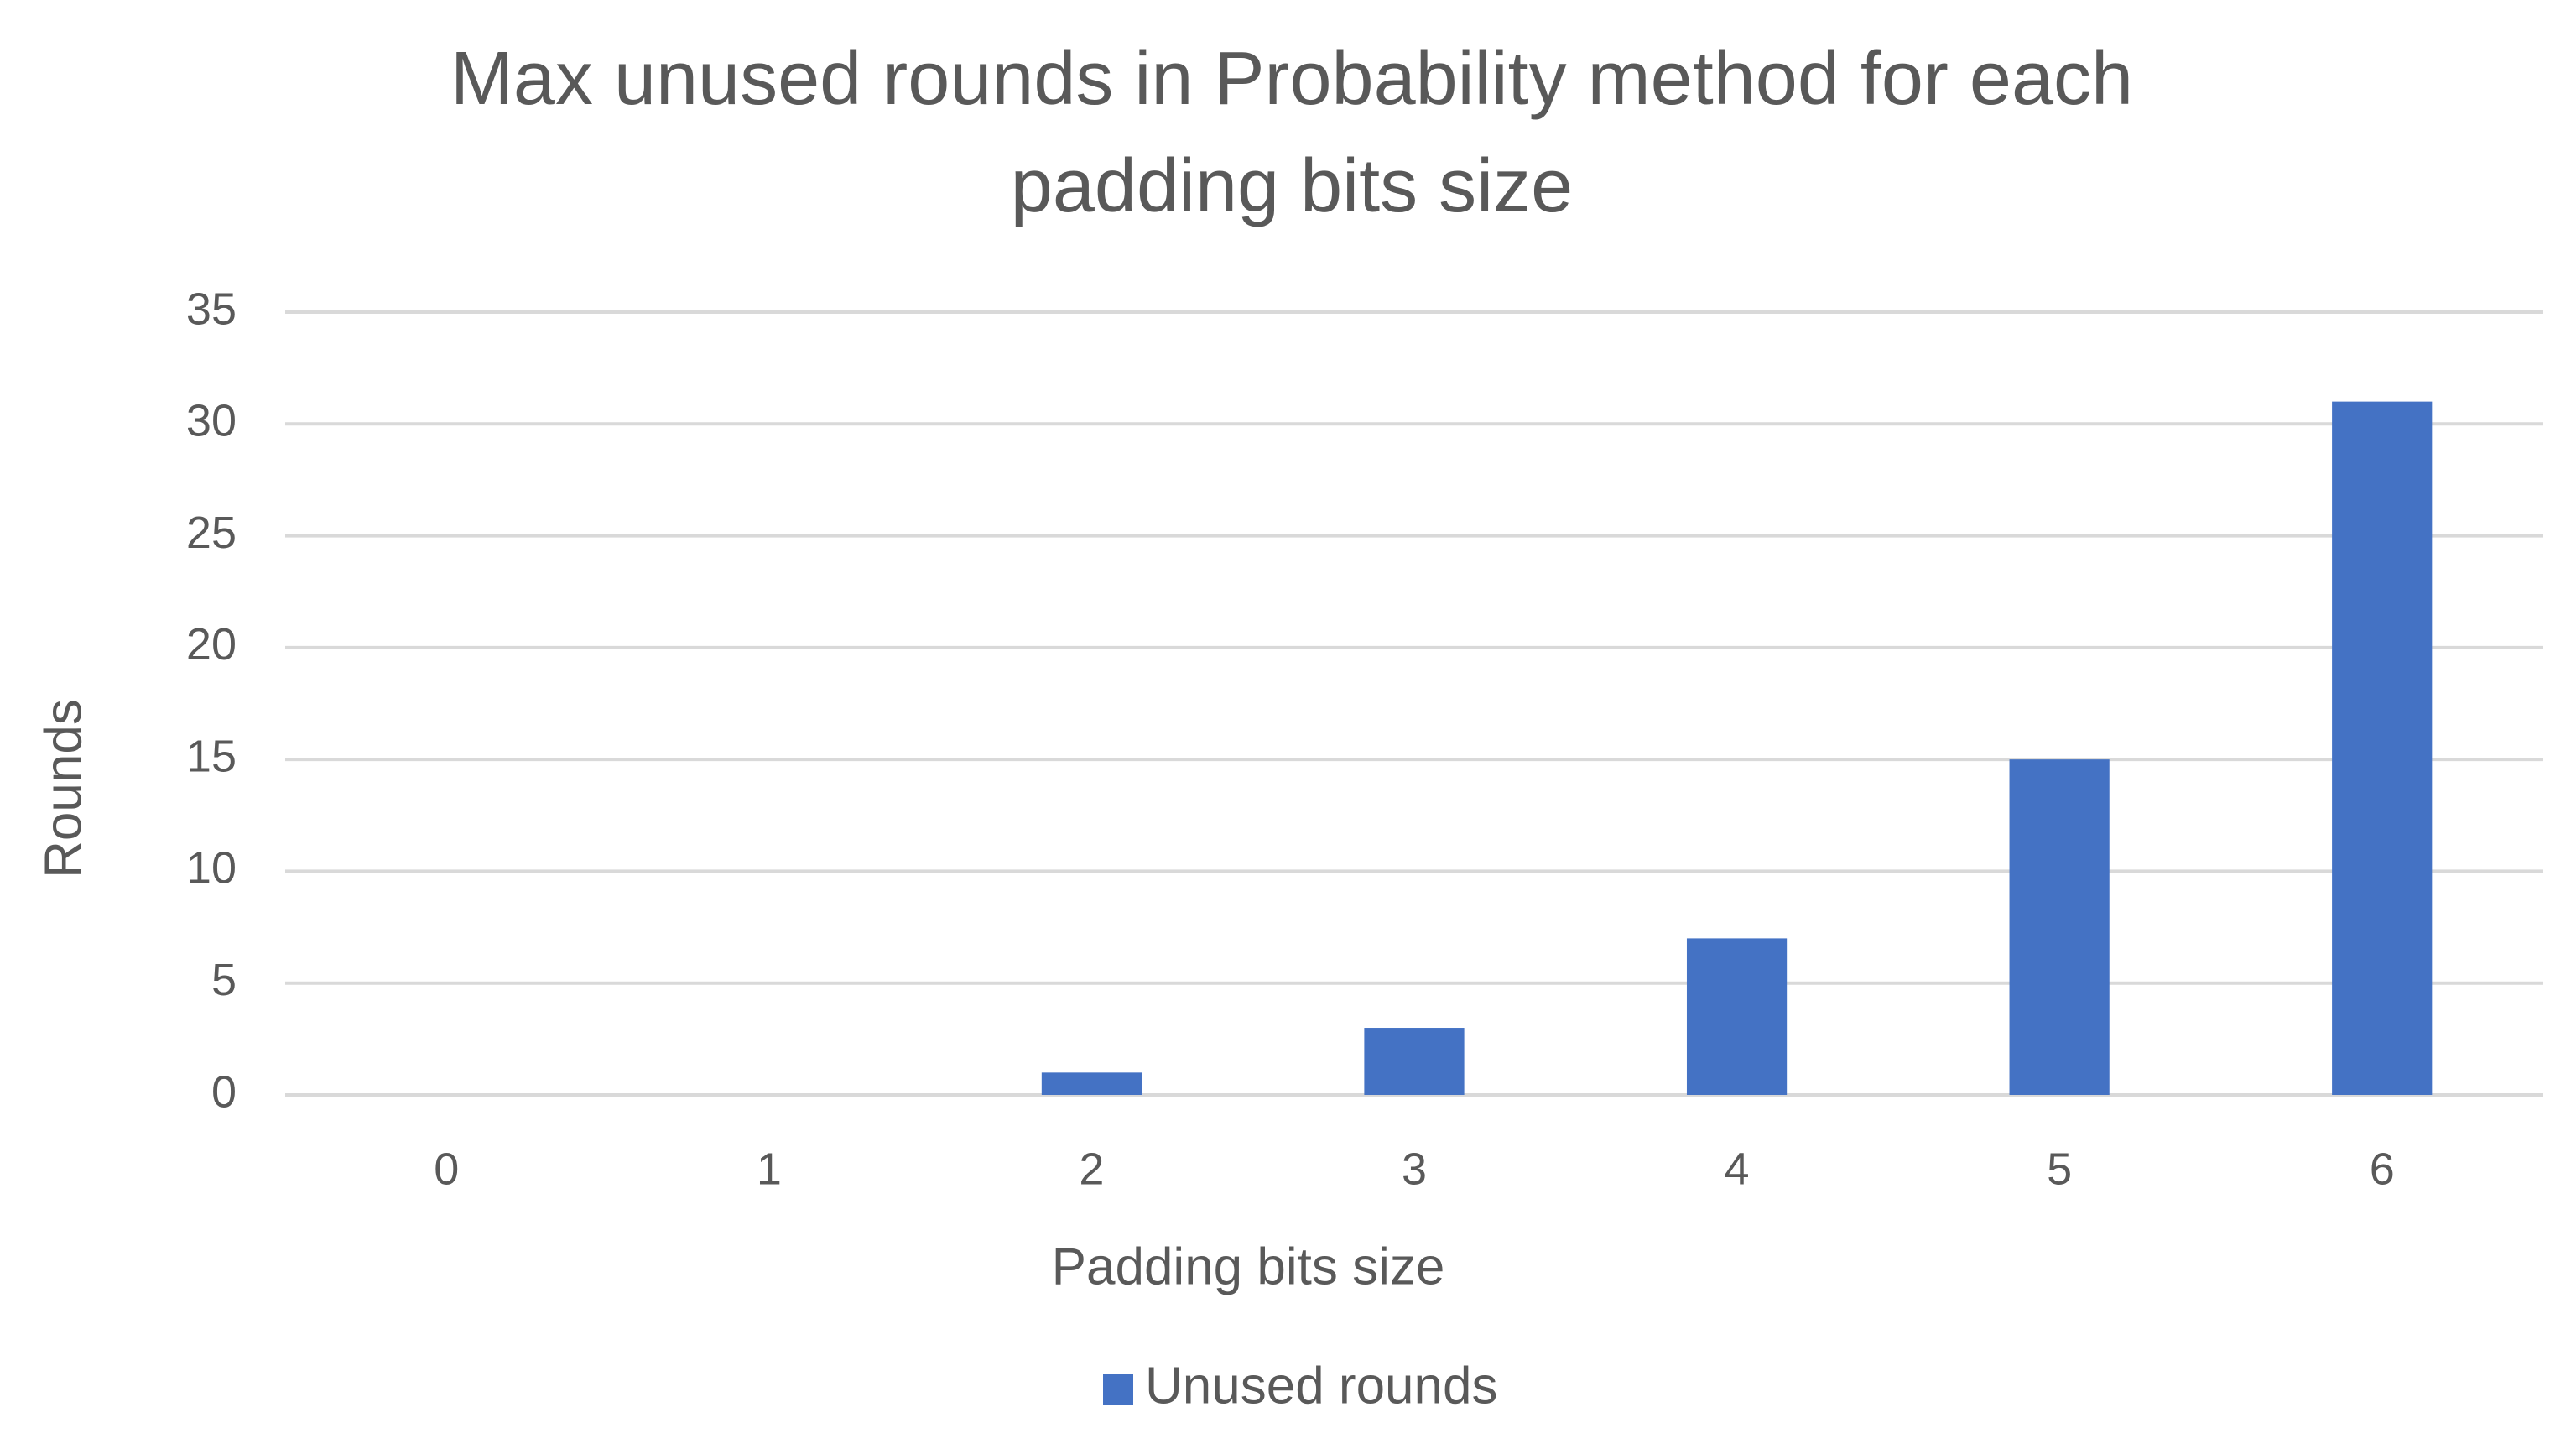 The height and width of the screenshot is (1449, 2576). What do you see at coordinates (769, 1169) in the screenshot?
I see `x-tick-label: 1` at bounding box center [769, 1169].